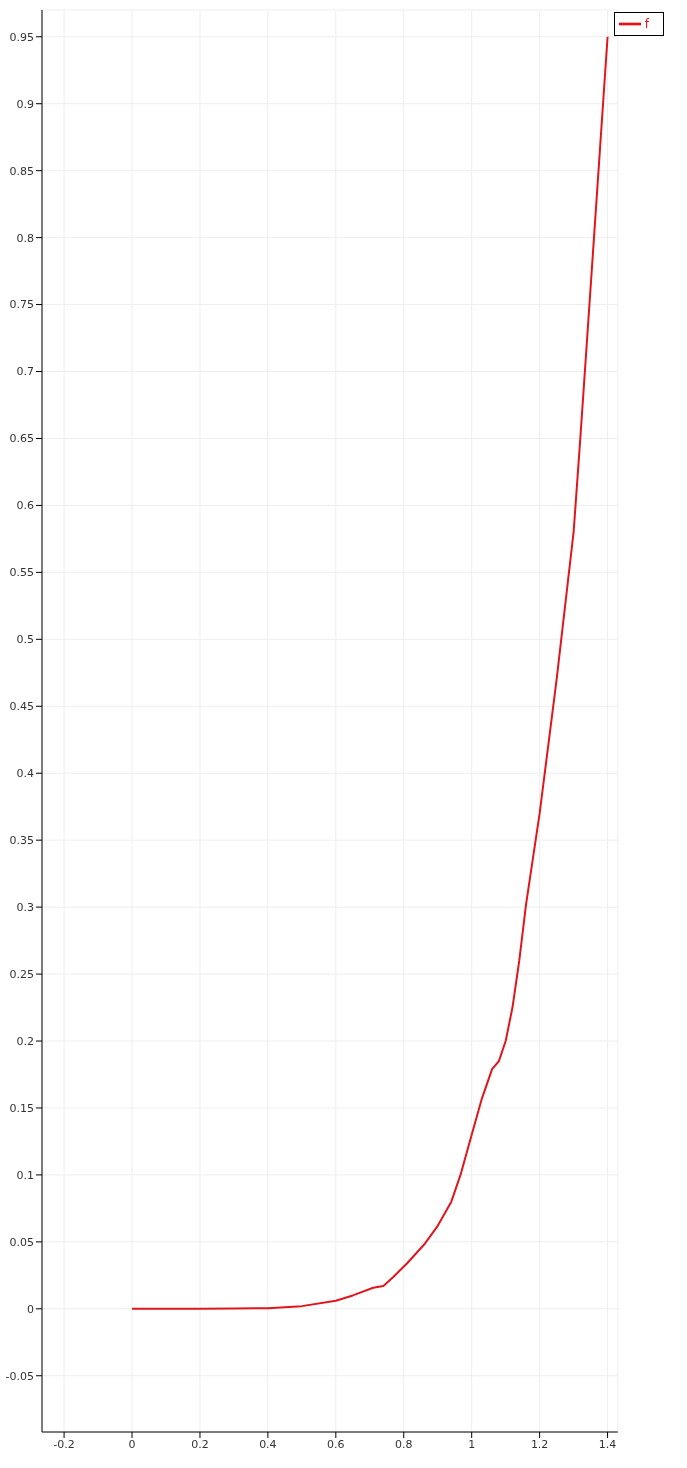  Describe the element at coordinates (21, 974) in the screenshot. I see `y-tick-label: 0.25` at that location.